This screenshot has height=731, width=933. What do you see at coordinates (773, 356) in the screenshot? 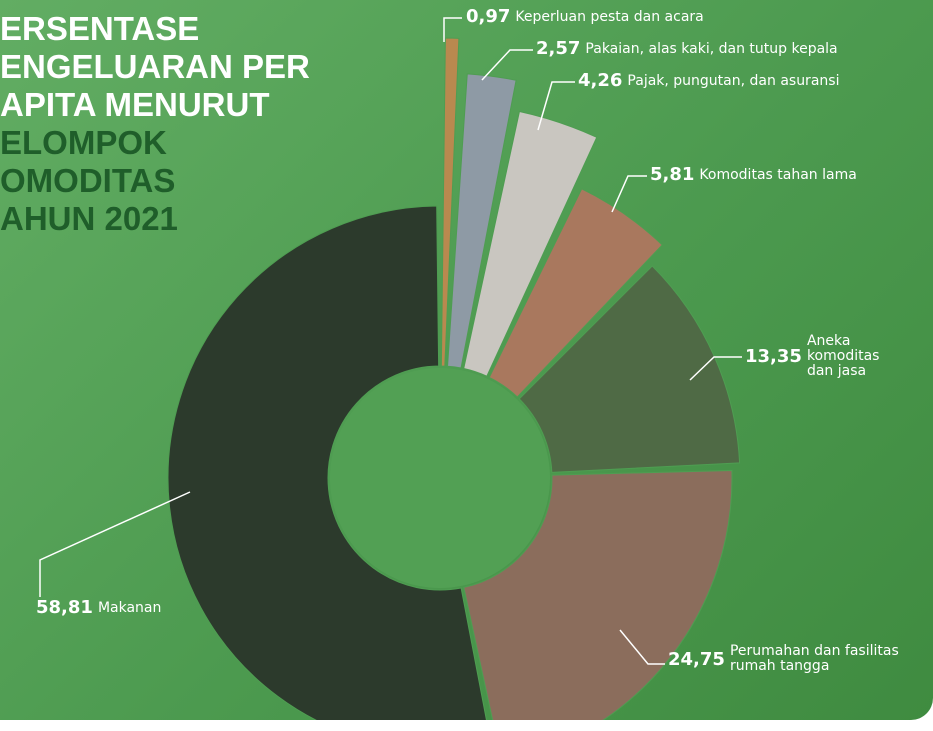
I see `value-label: 13,35` at bounding box center [773, 356].